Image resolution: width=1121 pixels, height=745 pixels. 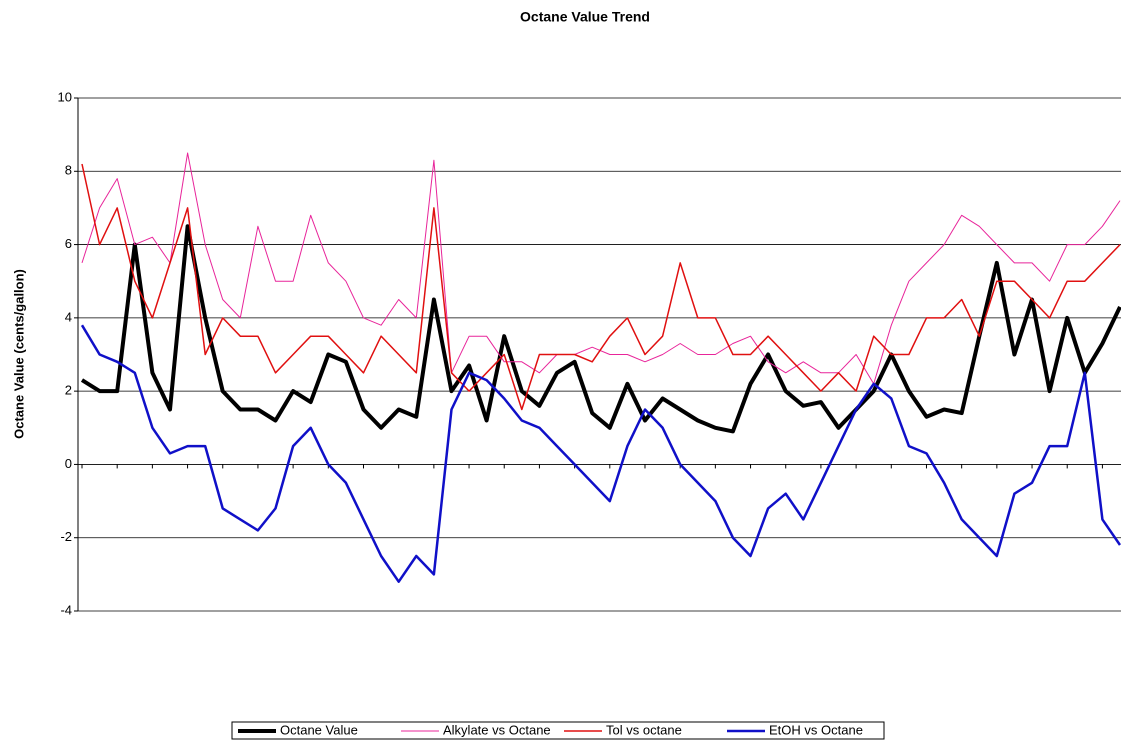 I want to click on y-tick-label: 10, so click(x=65, y=96).